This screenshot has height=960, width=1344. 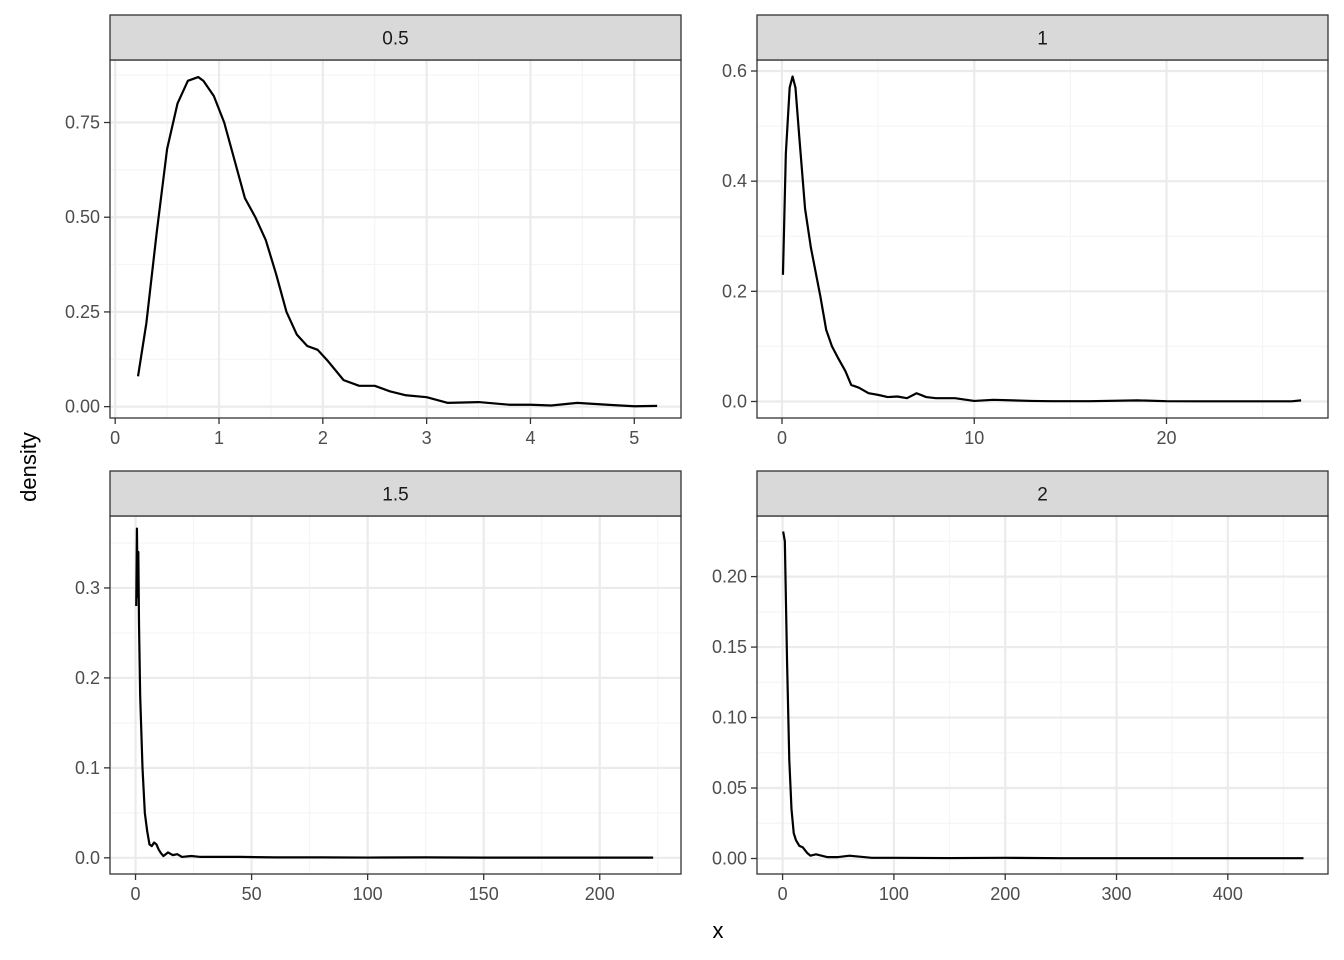 I want to click on x-tick-label: 3, so click(x=427, y=438).